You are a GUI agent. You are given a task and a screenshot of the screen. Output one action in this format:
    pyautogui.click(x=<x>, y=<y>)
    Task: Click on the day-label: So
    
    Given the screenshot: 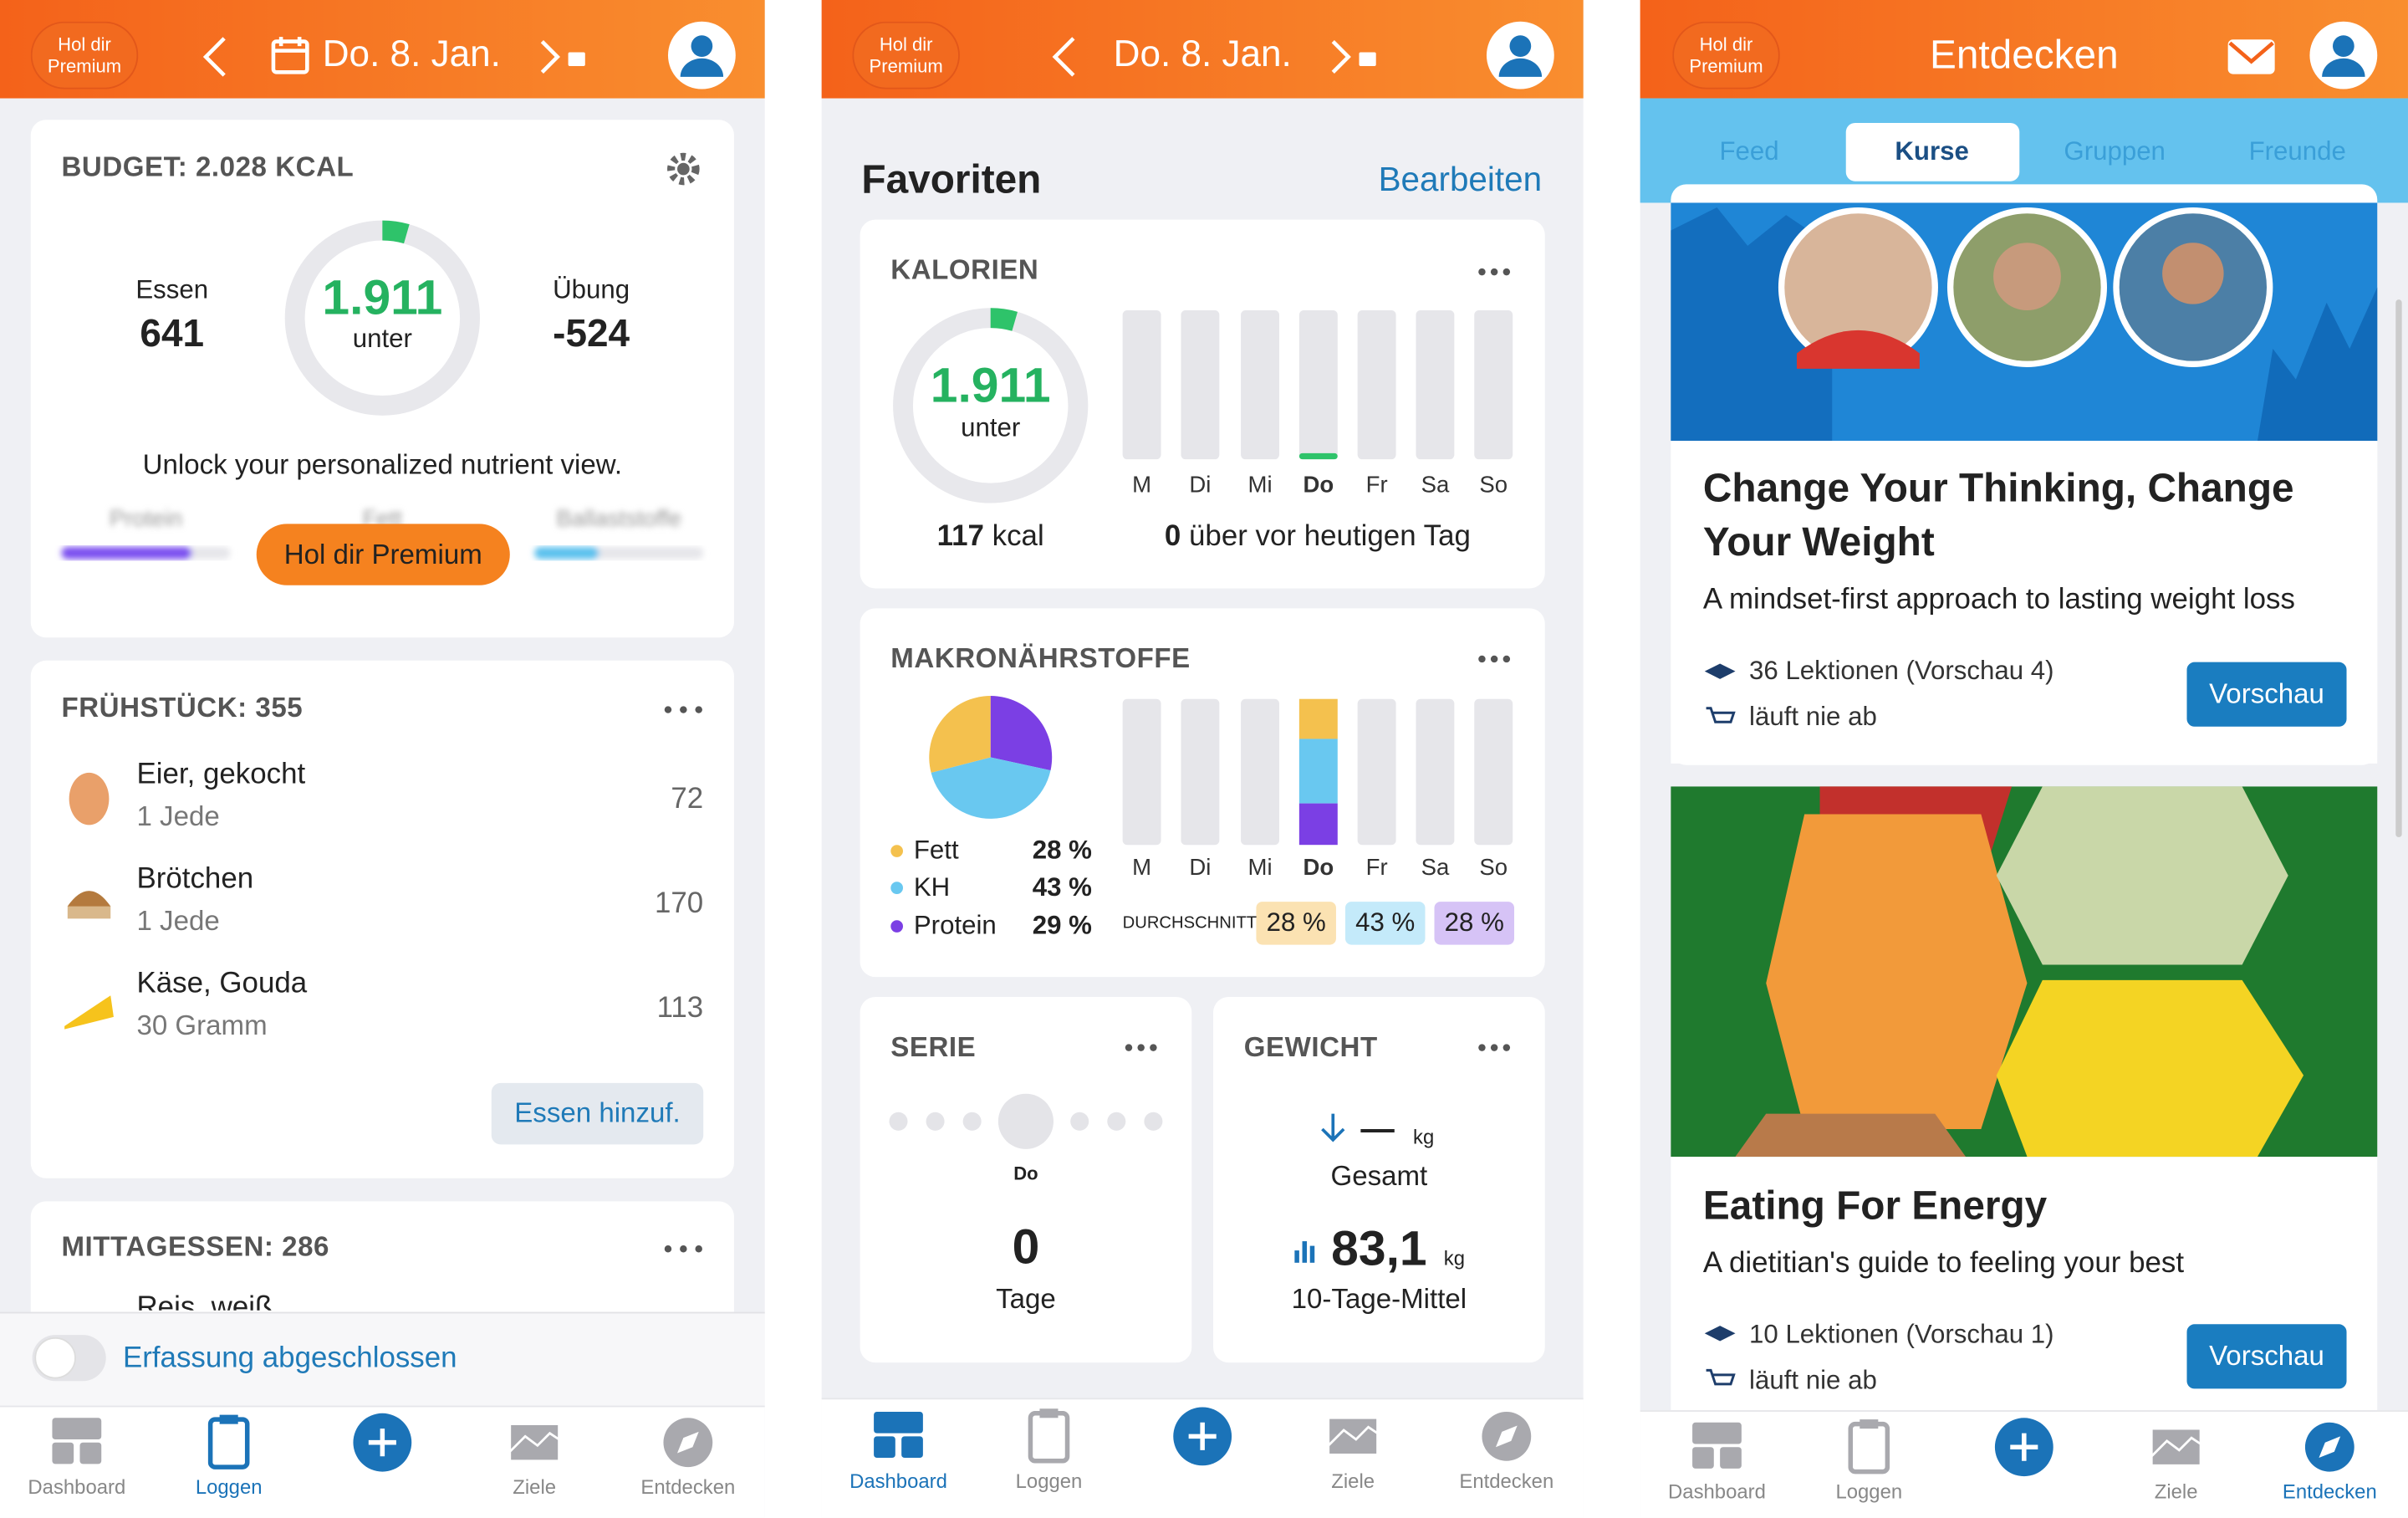 What is the action you would take?
    pyautogui.click(x=1494, y=485)
    